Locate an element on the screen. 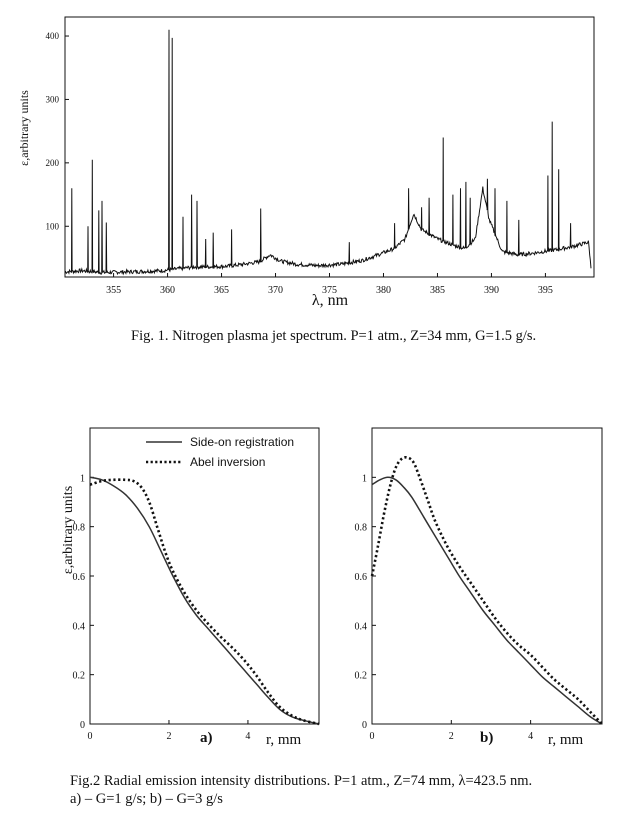 This screenshot has width=626, height=839. x-tick-label: 370 is located at coordinates (275, 290).